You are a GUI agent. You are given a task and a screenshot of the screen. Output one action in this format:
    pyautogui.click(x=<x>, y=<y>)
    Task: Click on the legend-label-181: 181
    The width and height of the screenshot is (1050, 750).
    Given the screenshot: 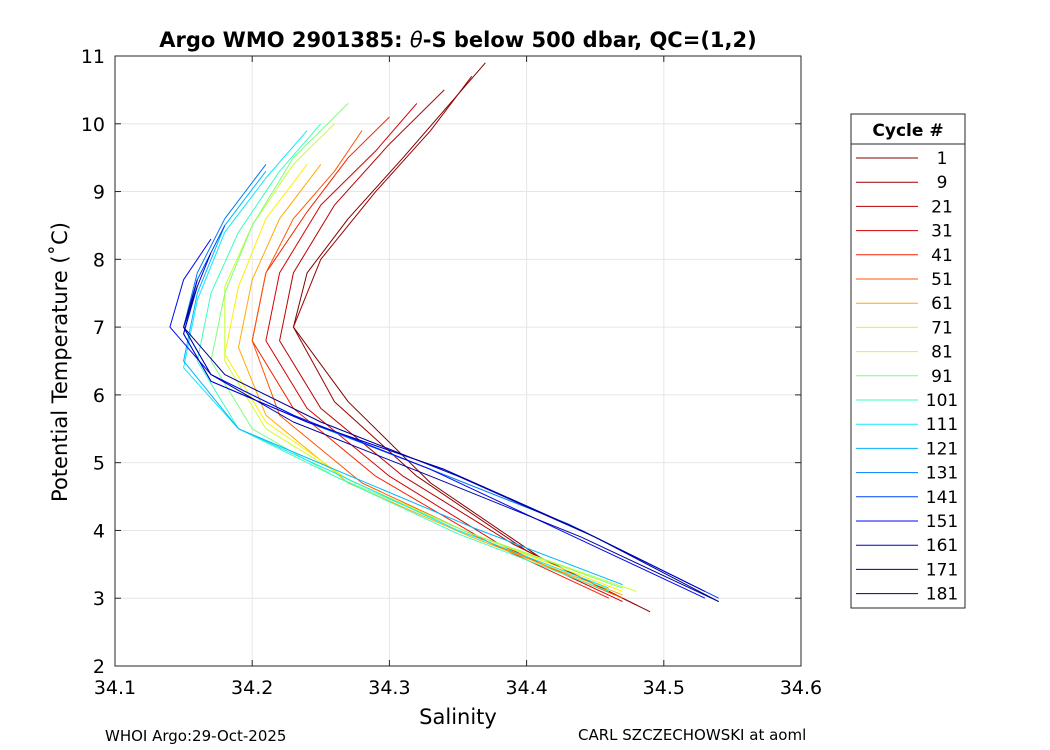 What is the action you would take?
    pyautogui.click(x=942, y=595)
    